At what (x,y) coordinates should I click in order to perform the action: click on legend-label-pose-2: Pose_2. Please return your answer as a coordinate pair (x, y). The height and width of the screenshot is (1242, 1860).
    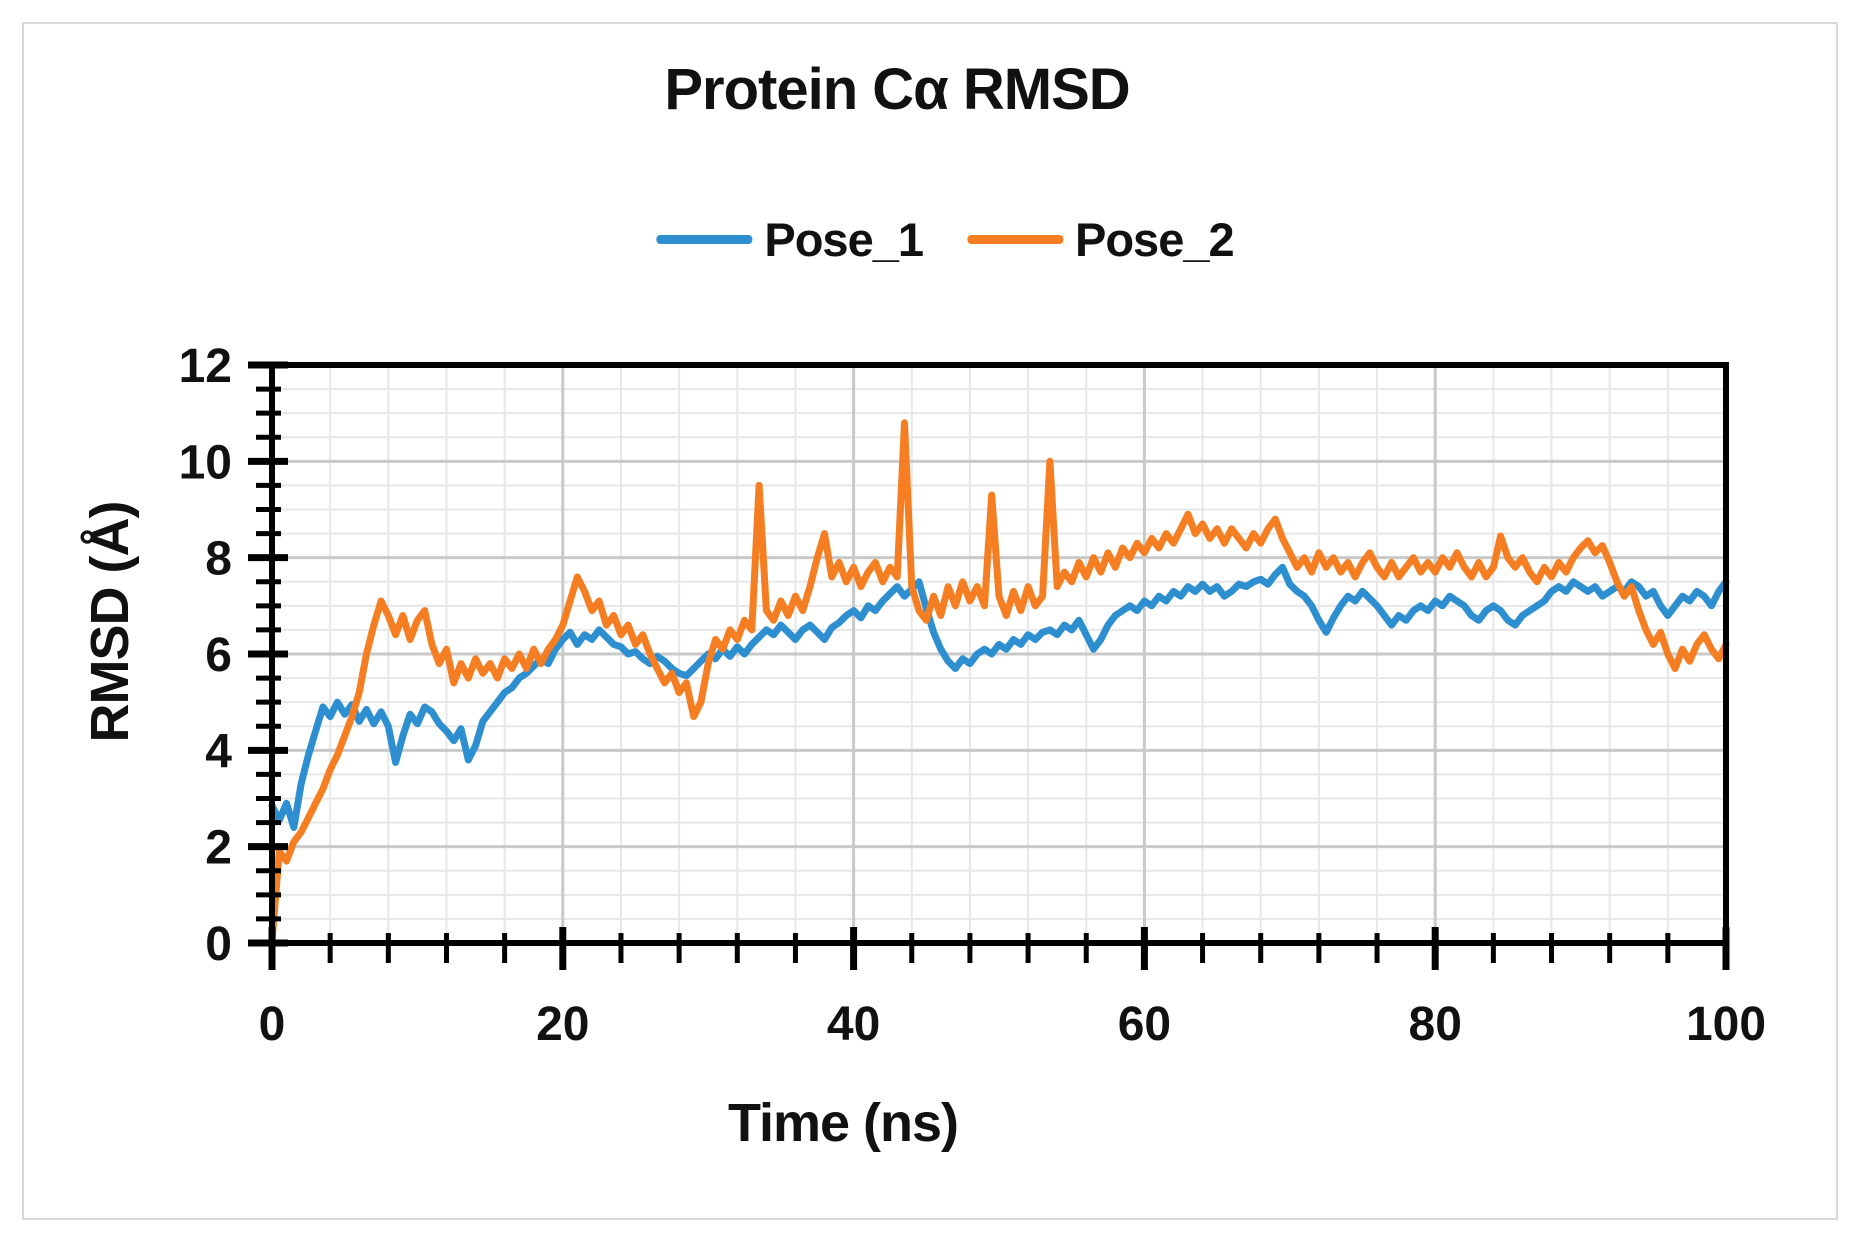
    Looking at the image, I should click on (1155, 239).